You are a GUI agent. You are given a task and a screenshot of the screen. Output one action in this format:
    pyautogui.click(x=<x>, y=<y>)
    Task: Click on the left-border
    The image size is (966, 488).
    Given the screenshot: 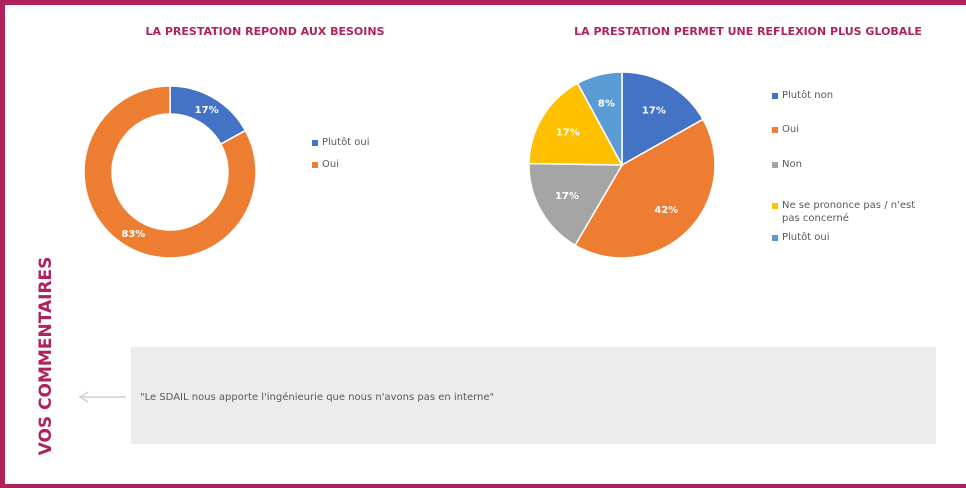 What is the action you would take?
    pyautogui.click(x=2, y=244)
    